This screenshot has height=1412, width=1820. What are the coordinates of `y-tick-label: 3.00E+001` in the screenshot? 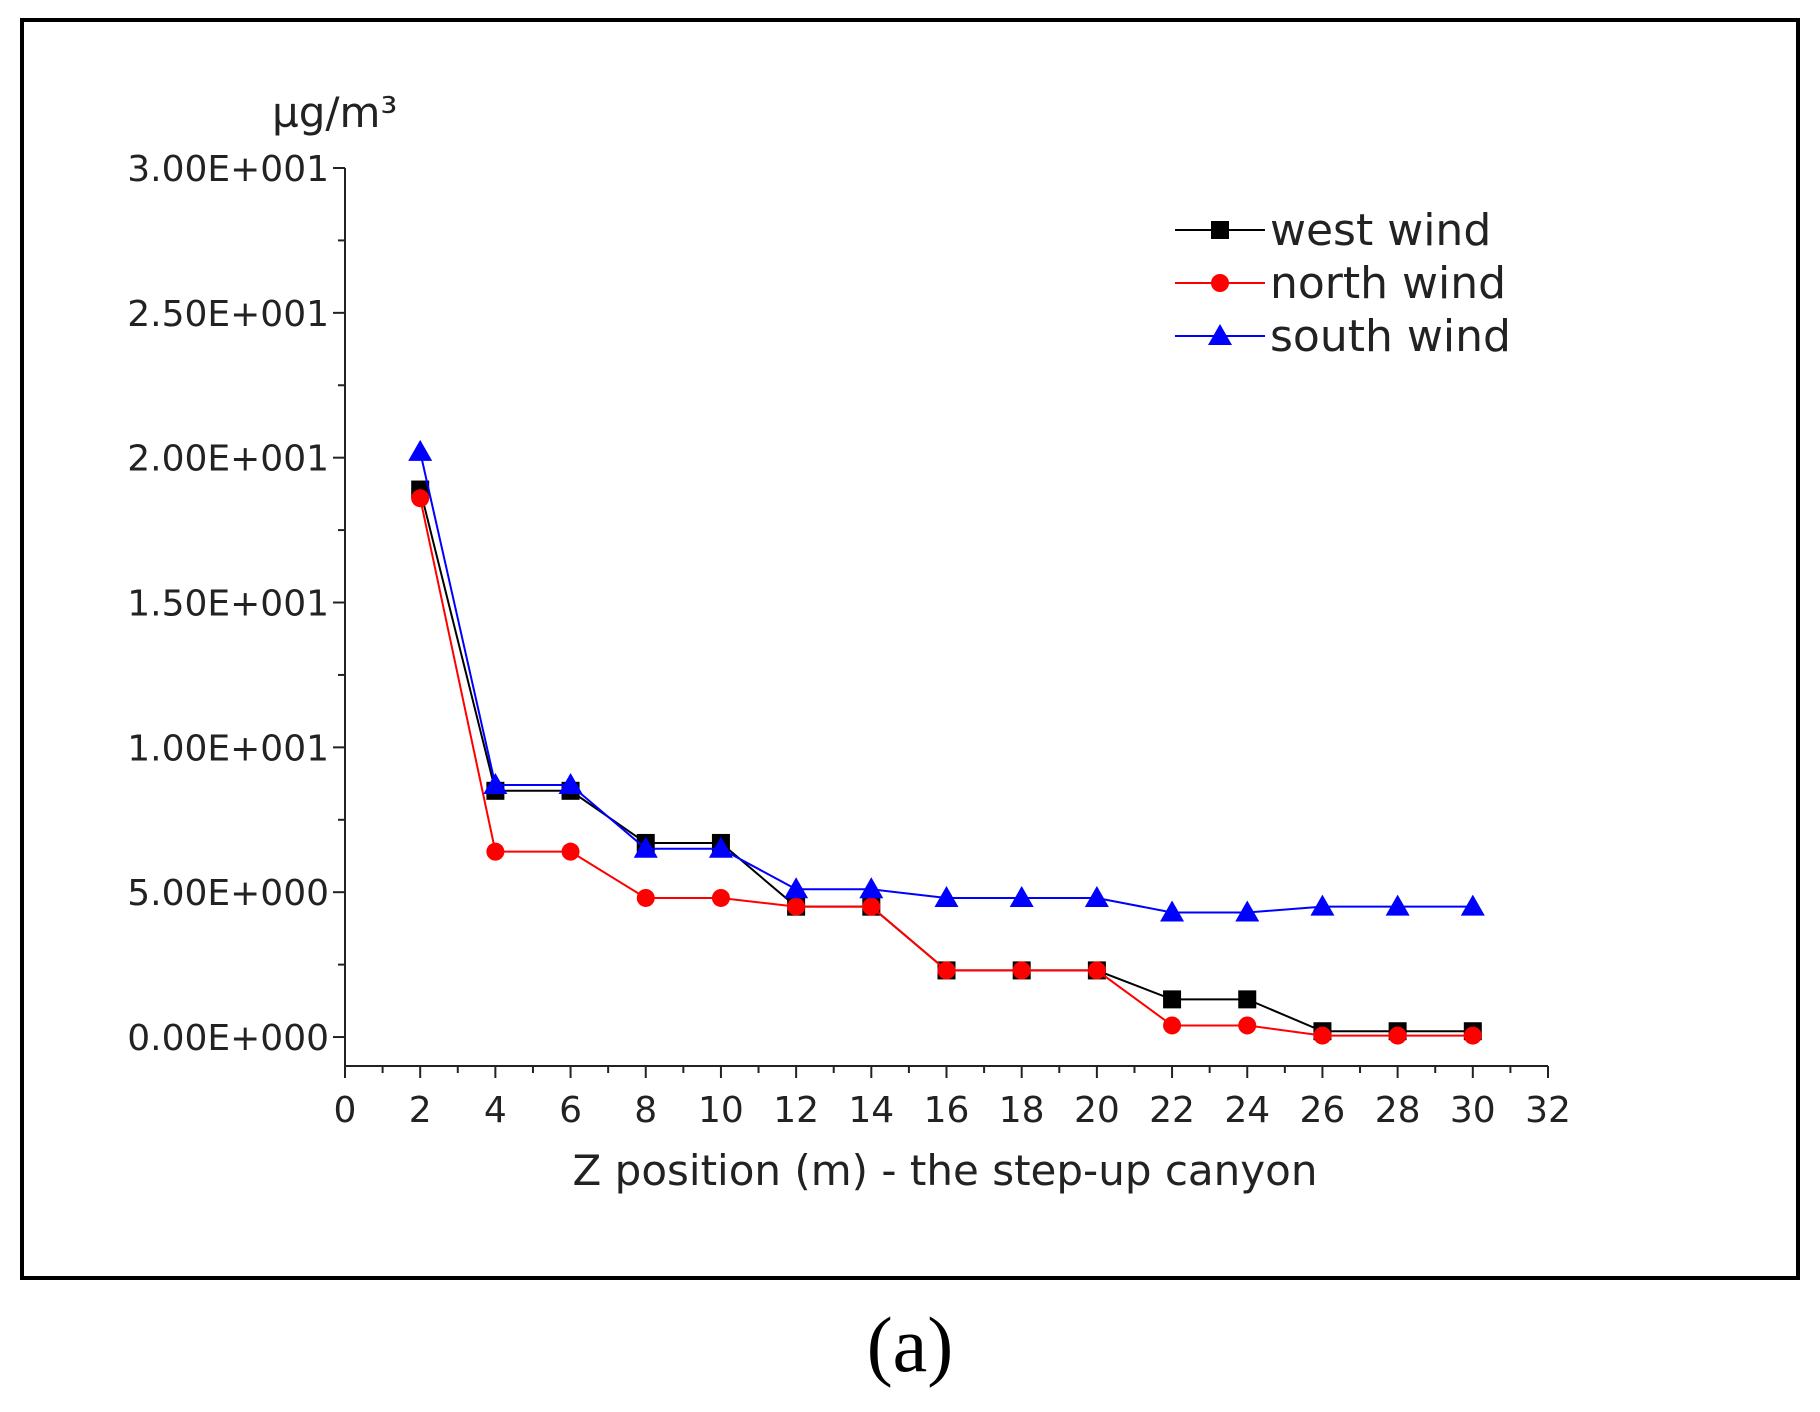 It's located at (228, 169).